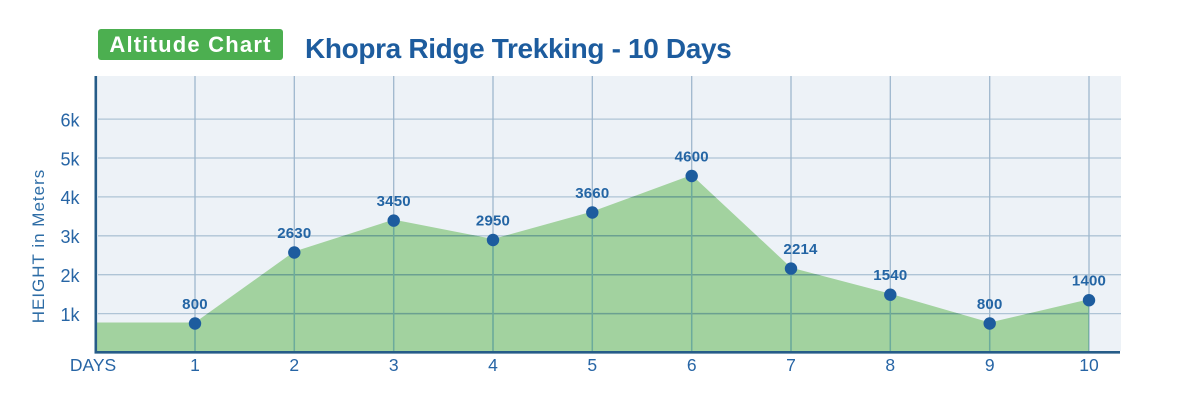 The image size is (1200, 405). What do you see at coordinates (493, 221) in the screenshot?
I see `svg-text: 2950` at bounding box center [493, 221].